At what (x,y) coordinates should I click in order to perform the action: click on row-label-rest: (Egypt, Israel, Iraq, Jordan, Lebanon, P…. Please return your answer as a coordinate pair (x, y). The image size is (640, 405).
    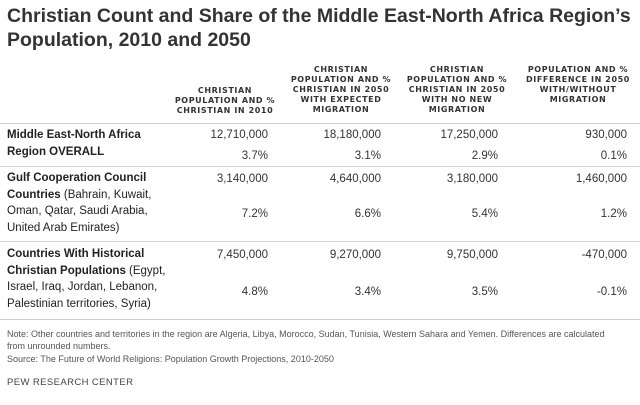
    Looking at the image, I should click on (86, 287).